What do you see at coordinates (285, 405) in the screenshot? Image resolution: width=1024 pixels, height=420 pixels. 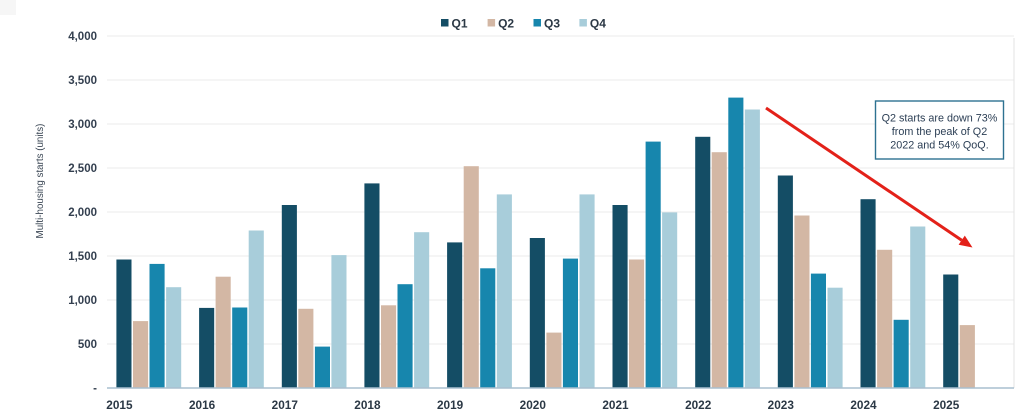 I see `svg-text: 2017` at bounding box center [285, 405].